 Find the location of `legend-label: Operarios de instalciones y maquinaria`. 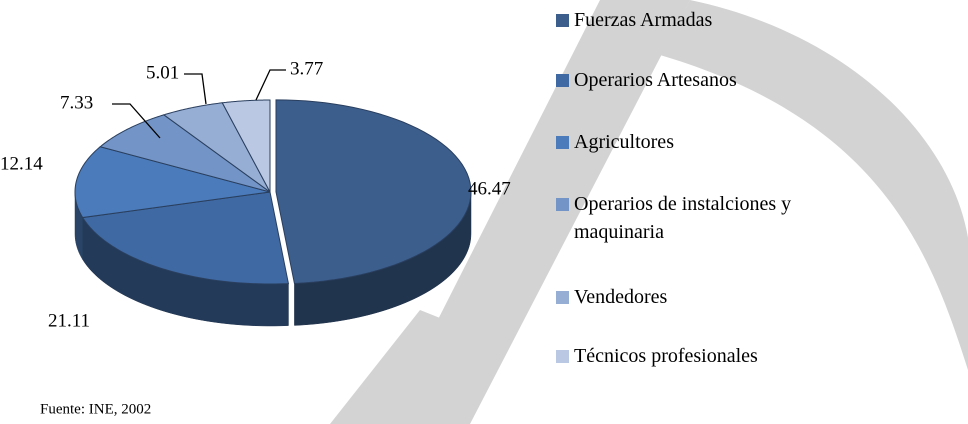

legend-label: Operarios de instalciones y maquinaria is located at coordinates (683, 218).